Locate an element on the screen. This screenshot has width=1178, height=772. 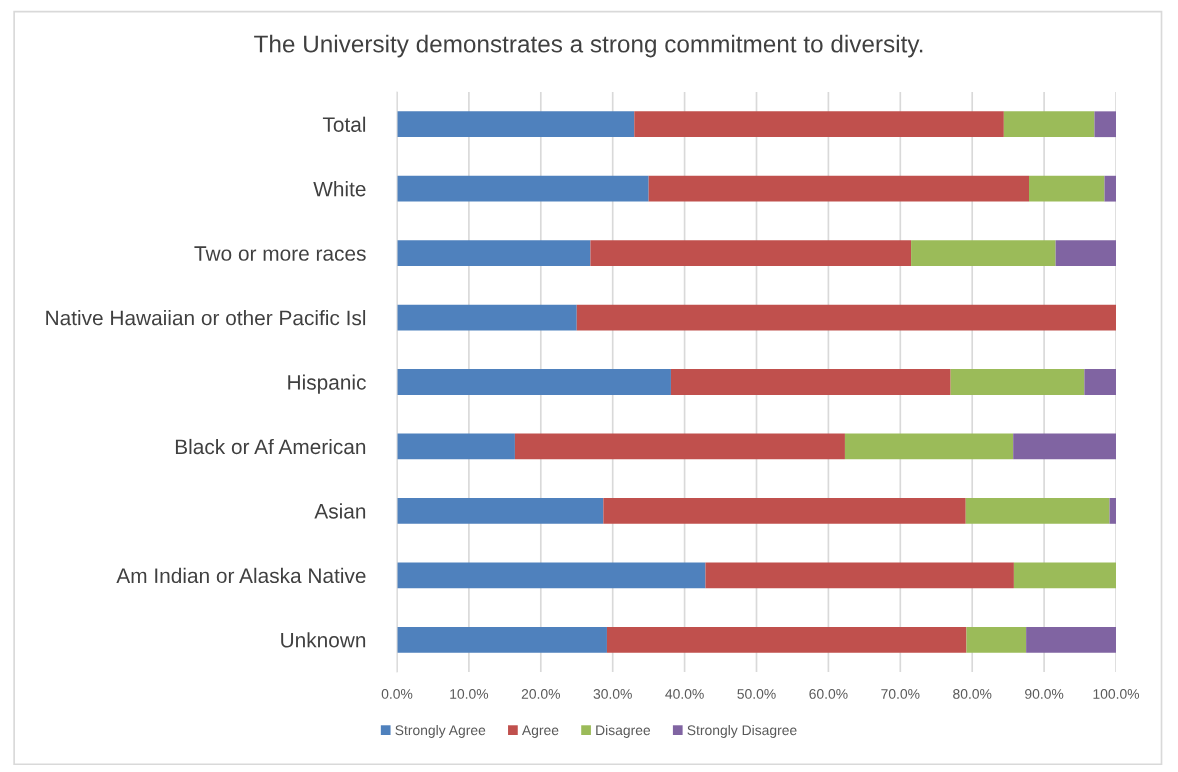
legend-label: Agree is located at coordinates (540, 731).